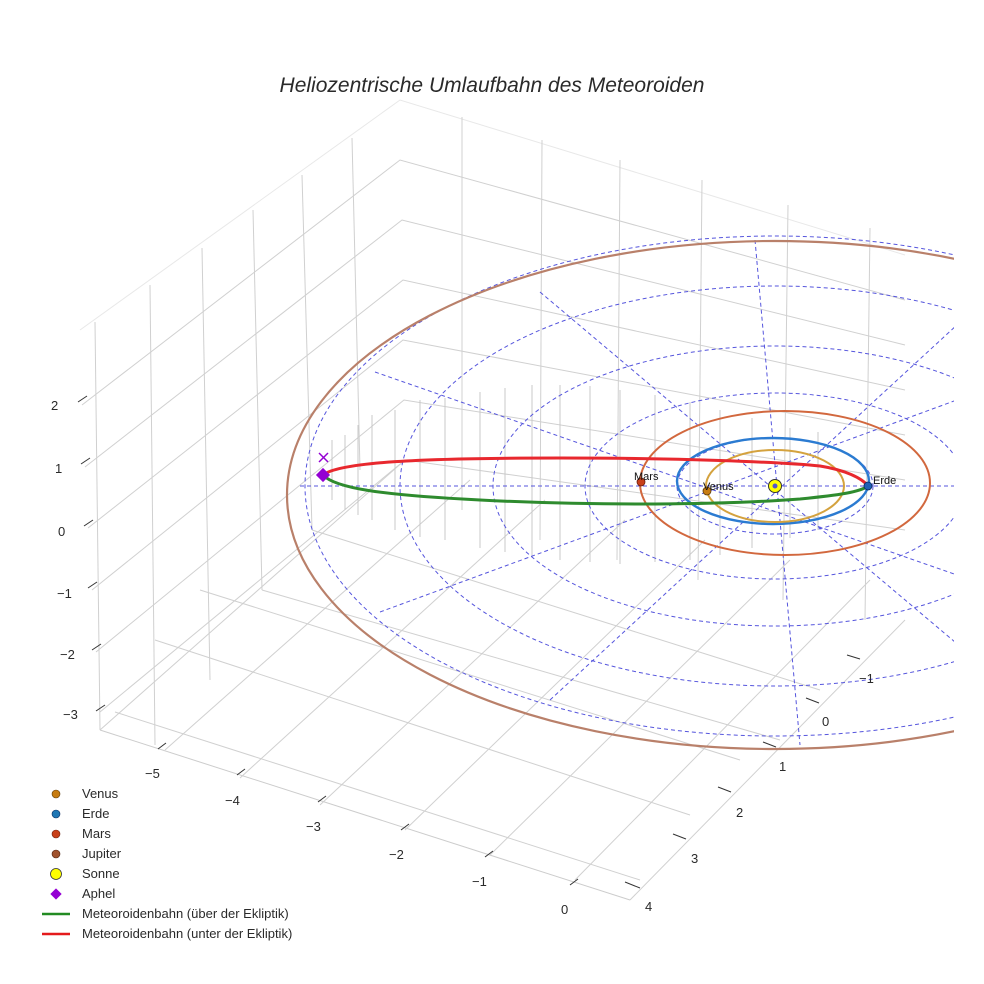  What do you see at coordinates (232, 800) in the screenshot?
I see `x-tick: −4` at bounding box center [232, 800].